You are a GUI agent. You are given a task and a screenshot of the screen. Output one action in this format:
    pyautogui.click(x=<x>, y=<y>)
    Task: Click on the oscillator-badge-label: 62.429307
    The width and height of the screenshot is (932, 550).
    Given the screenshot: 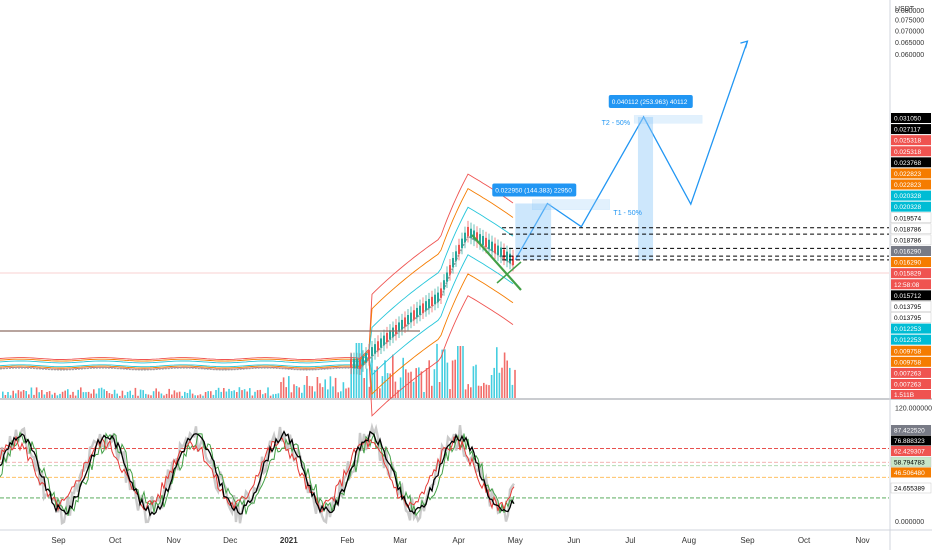 What is the action you would take?
    pyautogui.click(x=909, y=452)
    